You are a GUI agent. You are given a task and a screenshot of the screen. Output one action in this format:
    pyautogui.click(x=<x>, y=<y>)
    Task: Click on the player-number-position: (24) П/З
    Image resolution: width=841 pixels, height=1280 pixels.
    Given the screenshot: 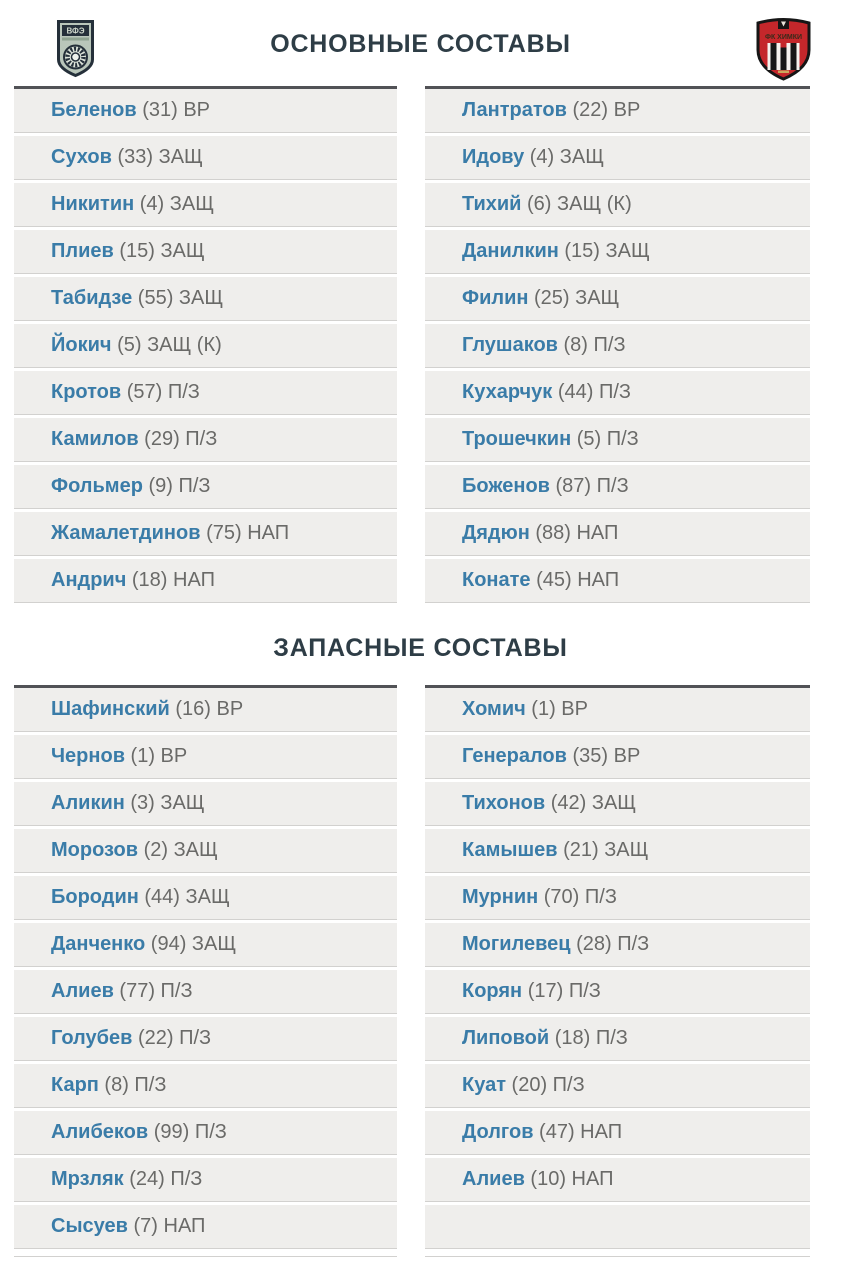 What is the action you would take?
    pyautogui.click(x=163, y=1179)
    